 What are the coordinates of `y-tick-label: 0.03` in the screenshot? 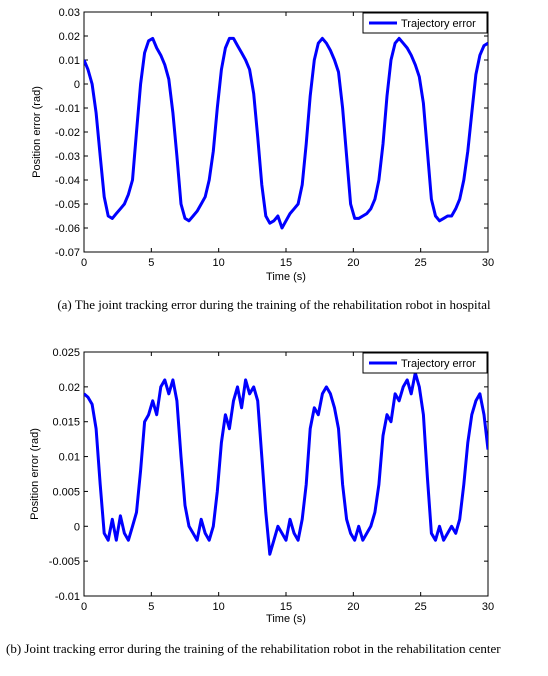 It's located at (69, 13).